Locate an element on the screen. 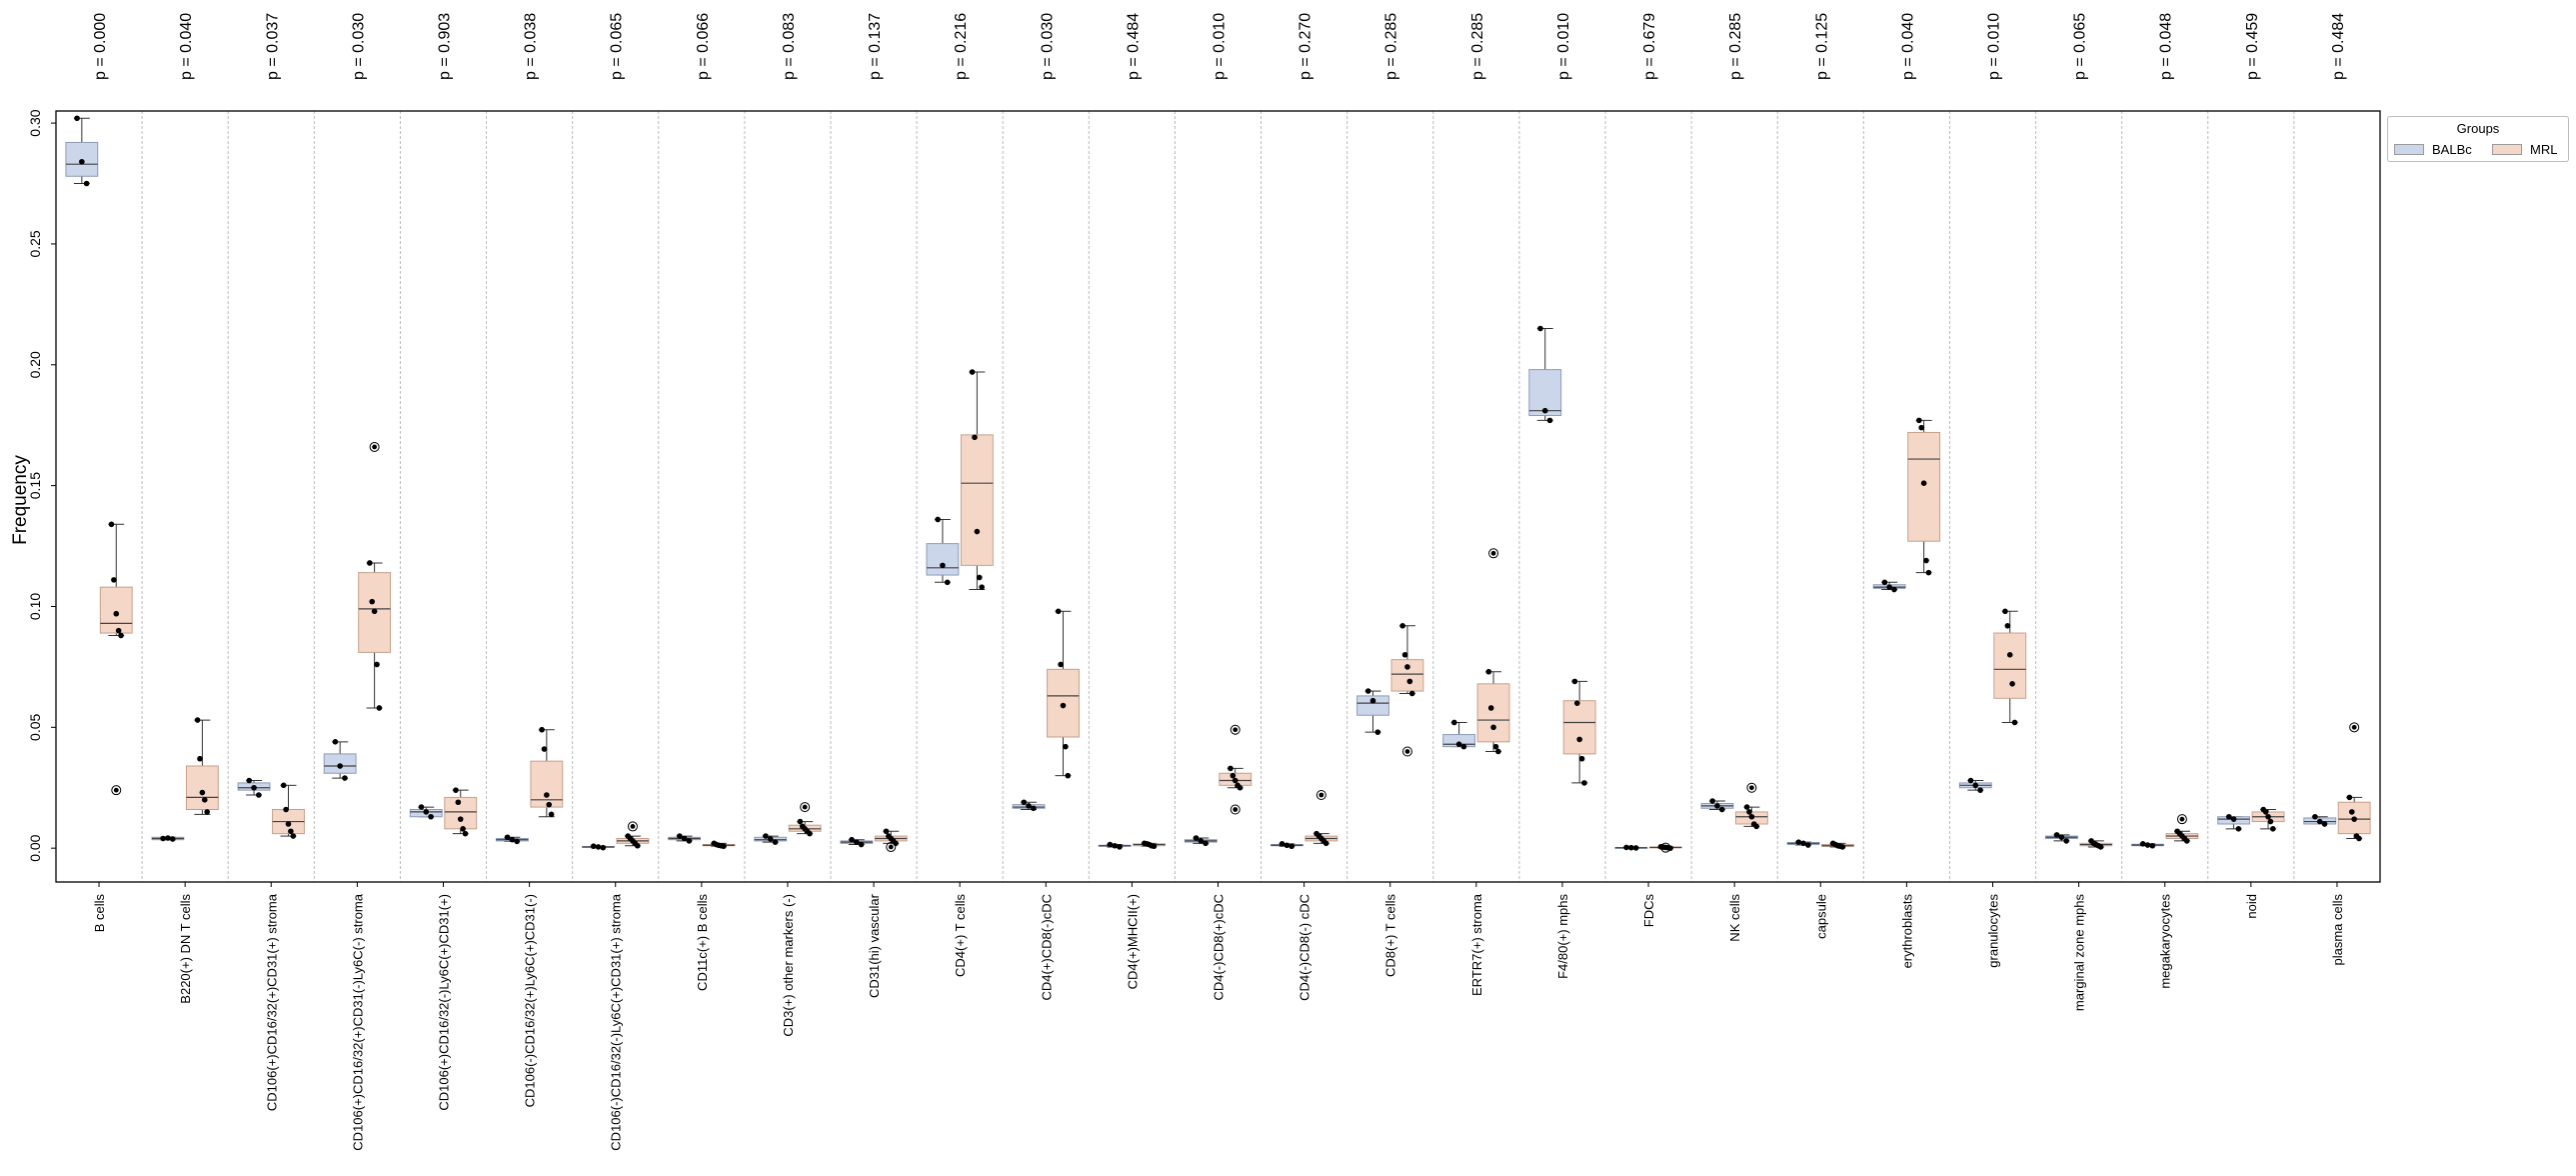 The height and width of the screenshot is (1176, 2576). x-tick-label: megakaryocytes is located at coordinates (2166, 941).